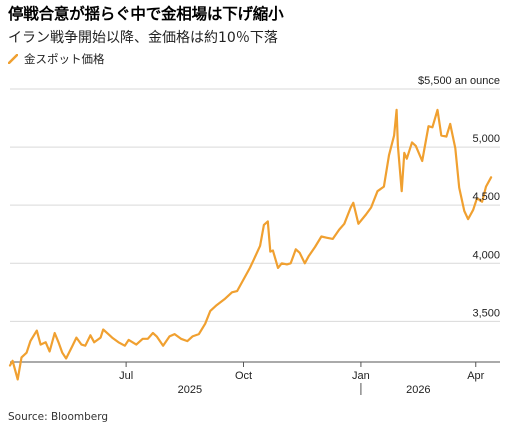 The height and width of the screenshot is (436, 511). Describe the element at coordinates (126, 376) in the screenshot. I see `x-tick-label: Jul` at that location.